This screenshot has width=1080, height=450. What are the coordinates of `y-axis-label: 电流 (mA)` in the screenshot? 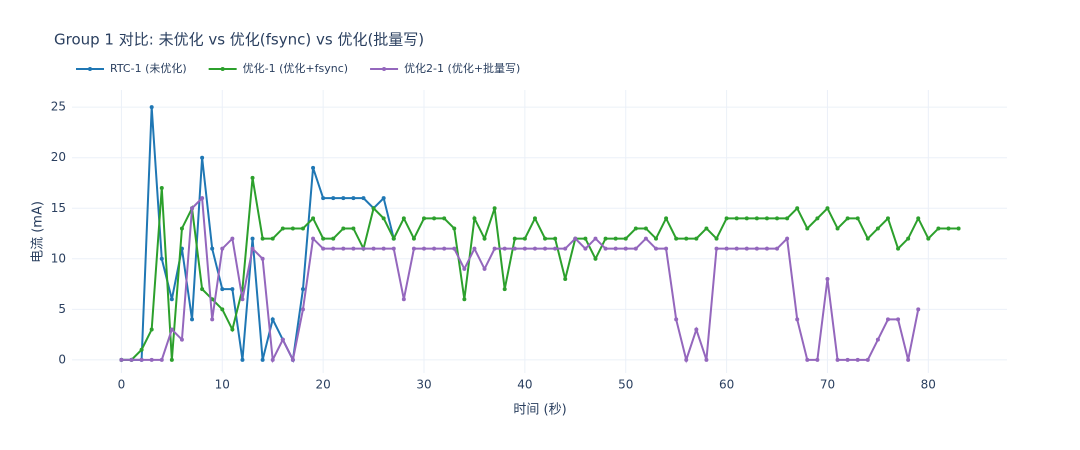 It's located at (38, 232).